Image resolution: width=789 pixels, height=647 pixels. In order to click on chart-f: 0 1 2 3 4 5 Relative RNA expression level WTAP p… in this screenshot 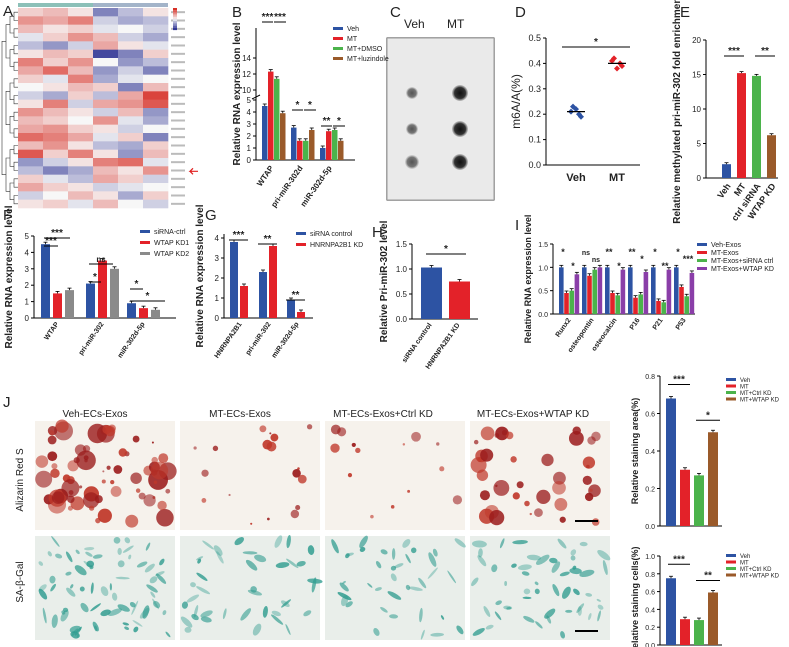, I will do `click(96, 282)`.